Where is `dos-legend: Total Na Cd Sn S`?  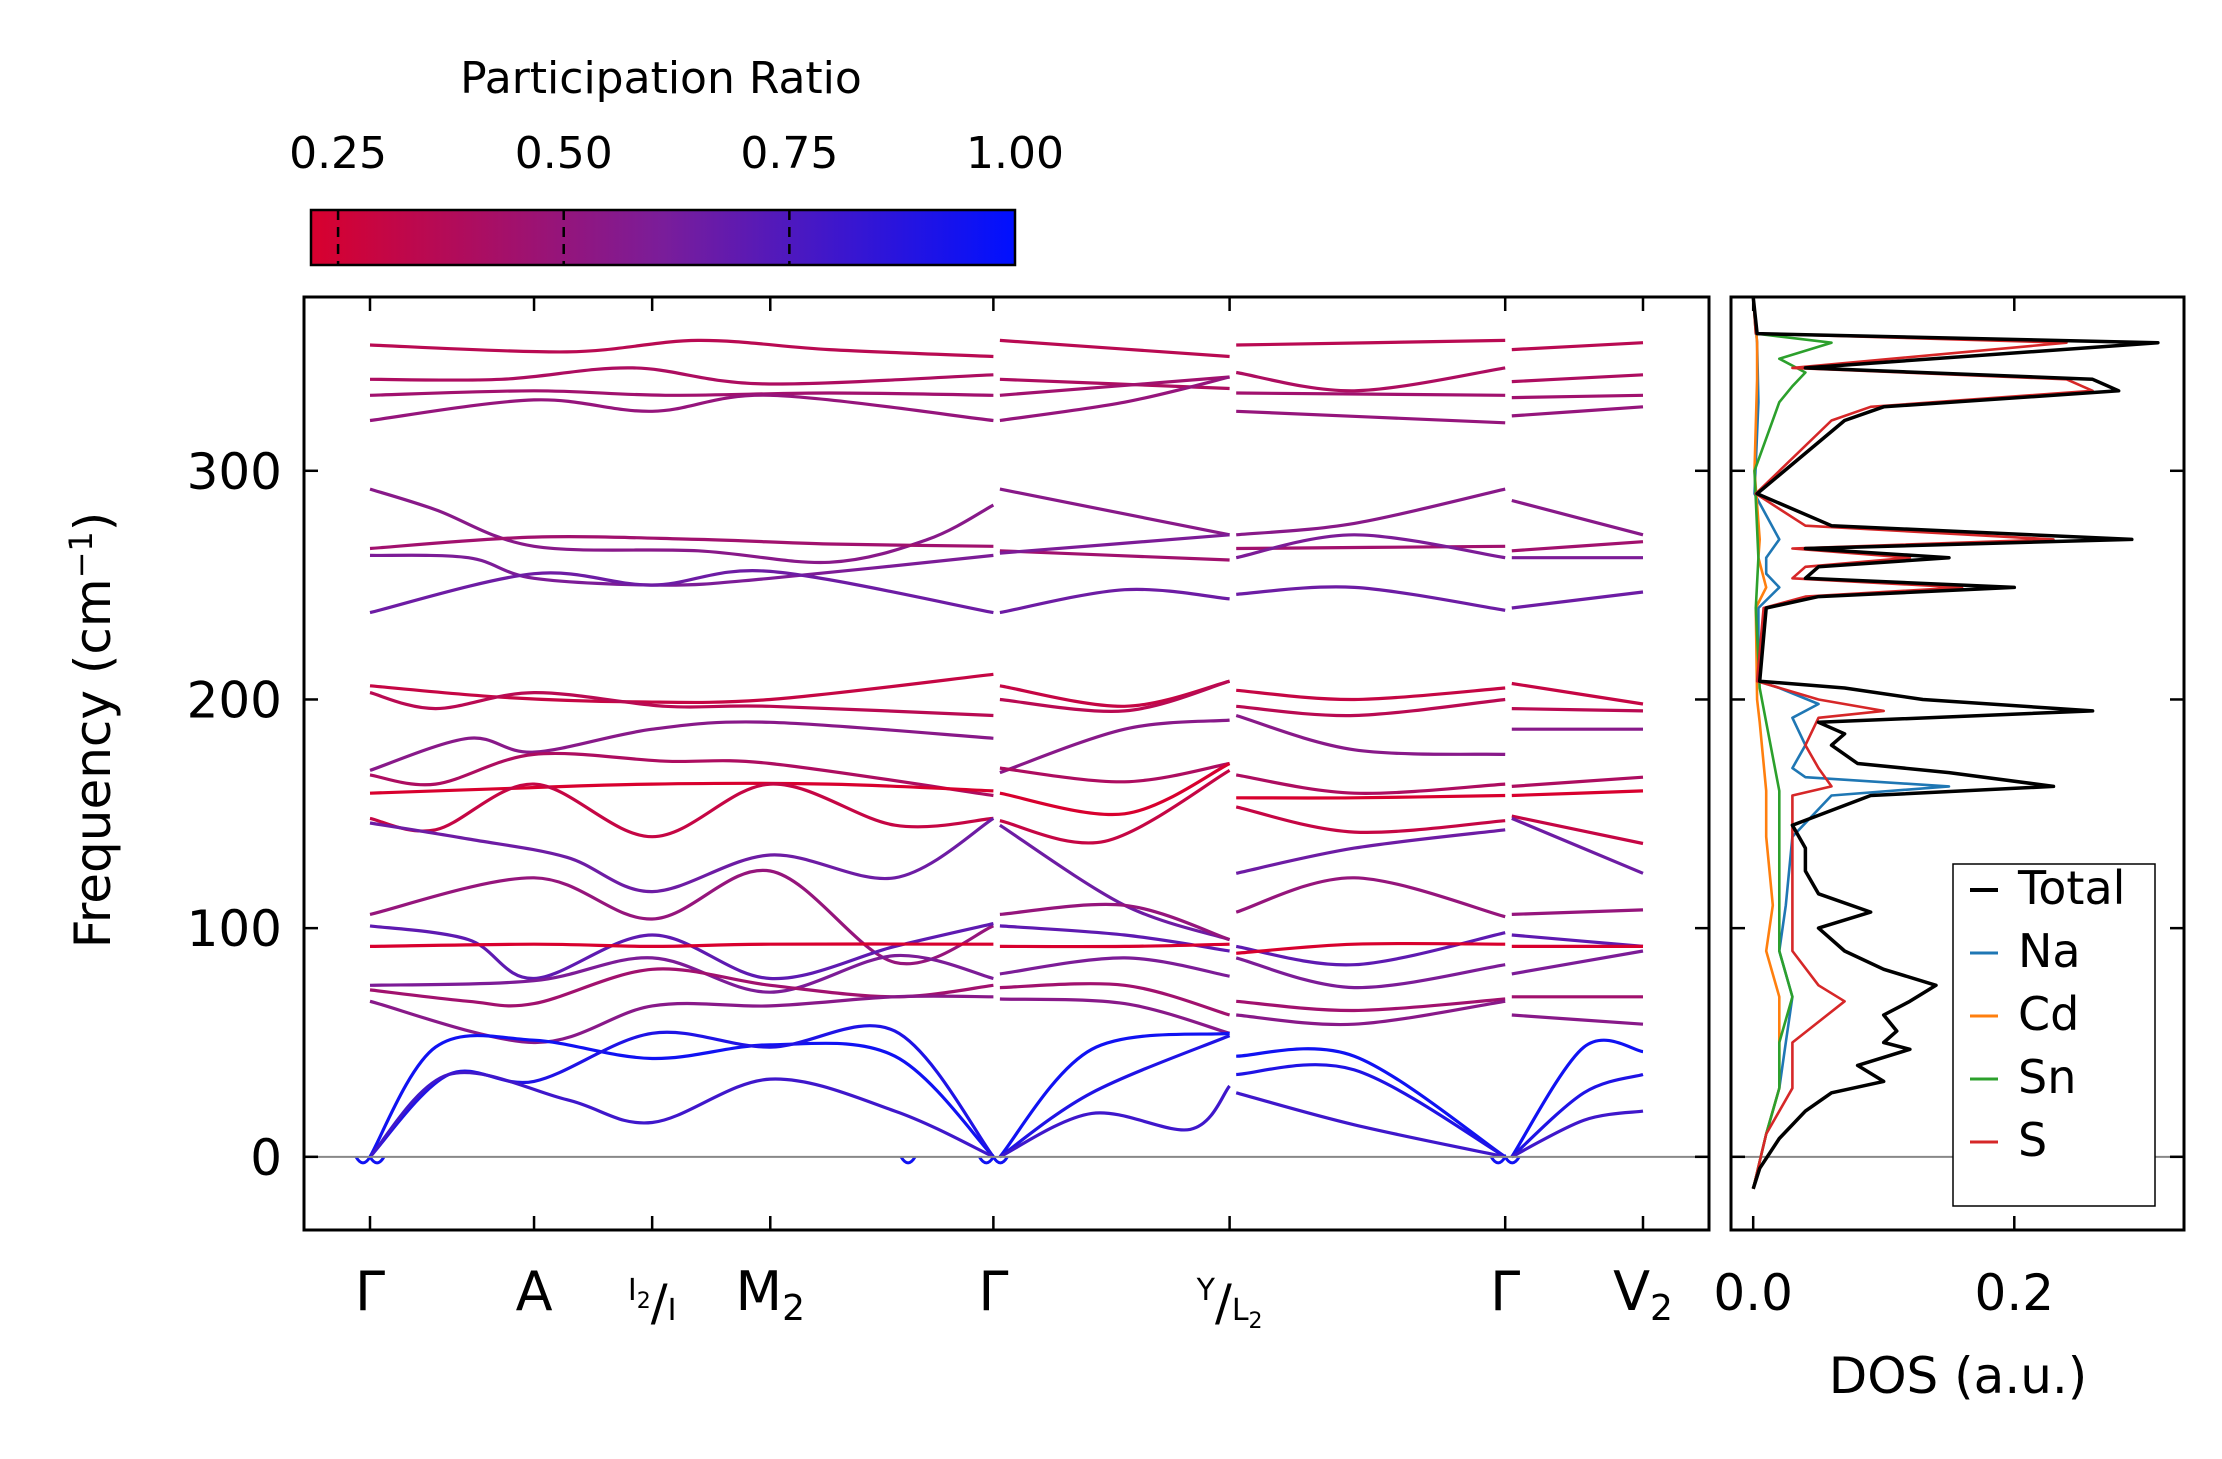 dos-legend: Total Na Cd Sn S is located at coordinates (2054, 1034).